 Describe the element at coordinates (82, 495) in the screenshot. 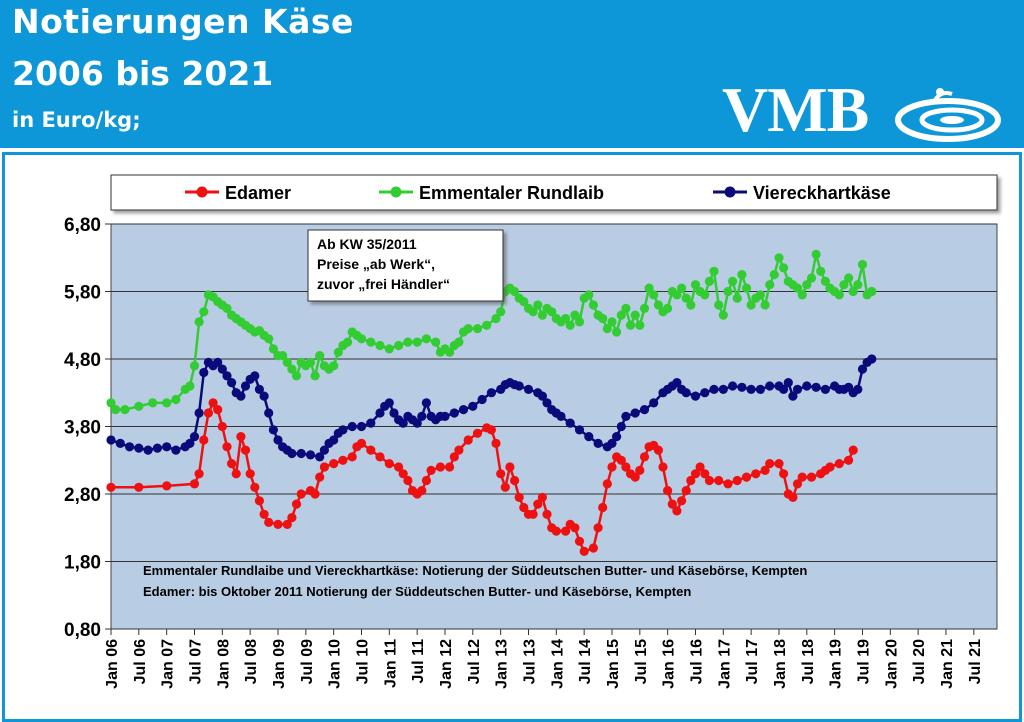

I see `y-tick-label: 2,80` at that location.